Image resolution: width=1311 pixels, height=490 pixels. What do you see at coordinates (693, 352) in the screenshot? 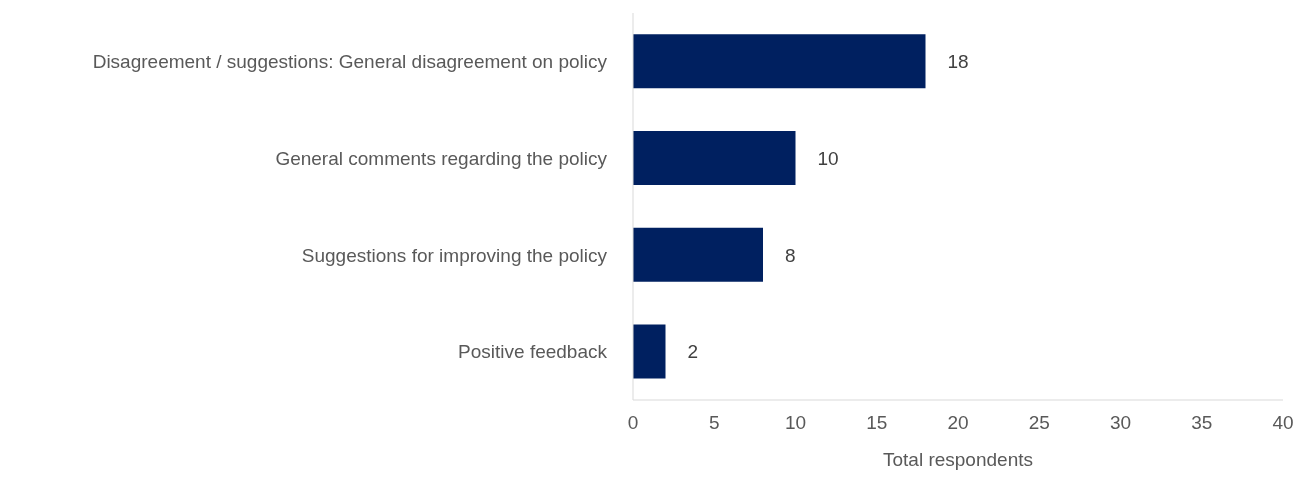
I see `data-label: 2` at bounding box center [693, 352].